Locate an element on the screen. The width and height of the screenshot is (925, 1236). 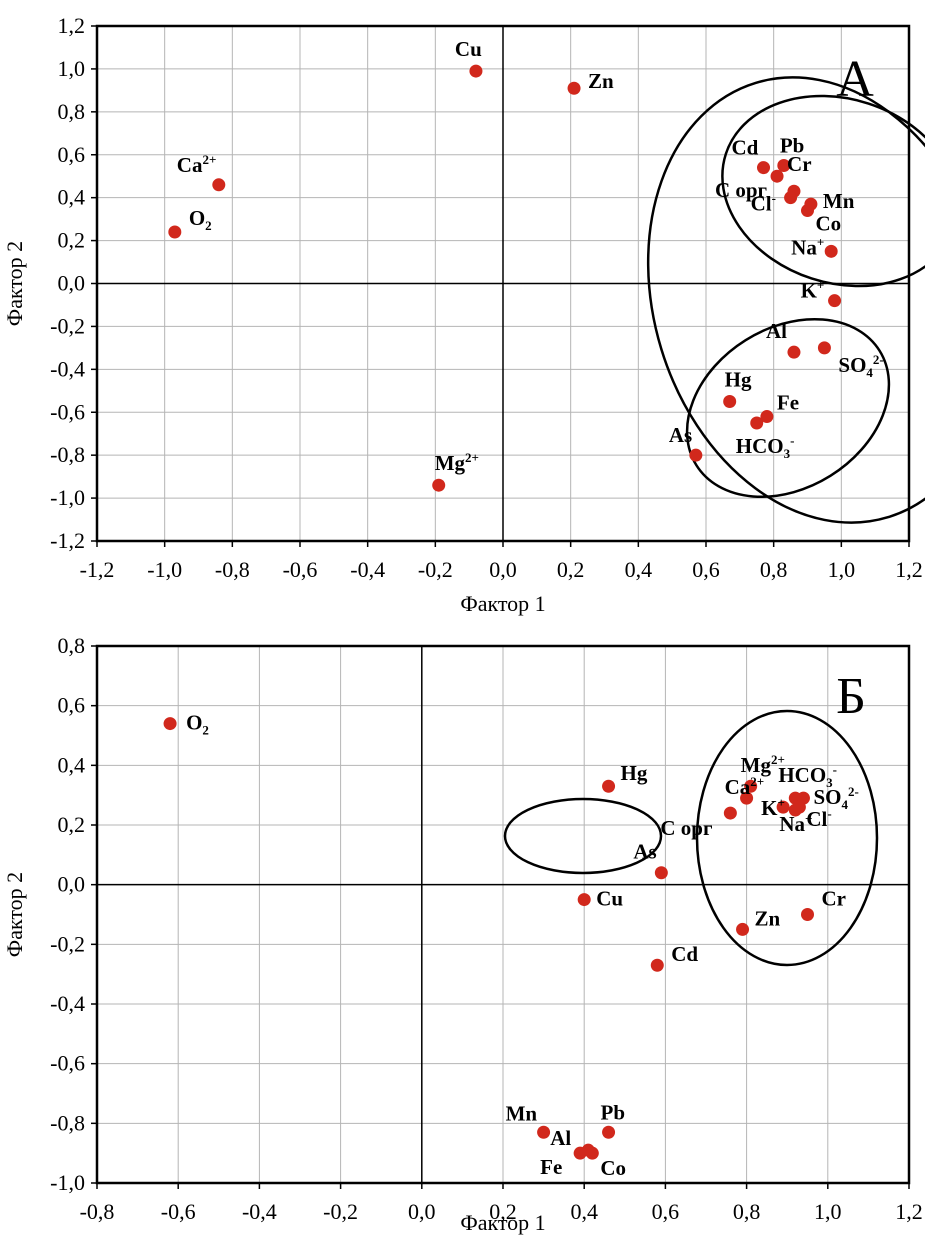
point-label: Cu is located at coordinates (468, 49).